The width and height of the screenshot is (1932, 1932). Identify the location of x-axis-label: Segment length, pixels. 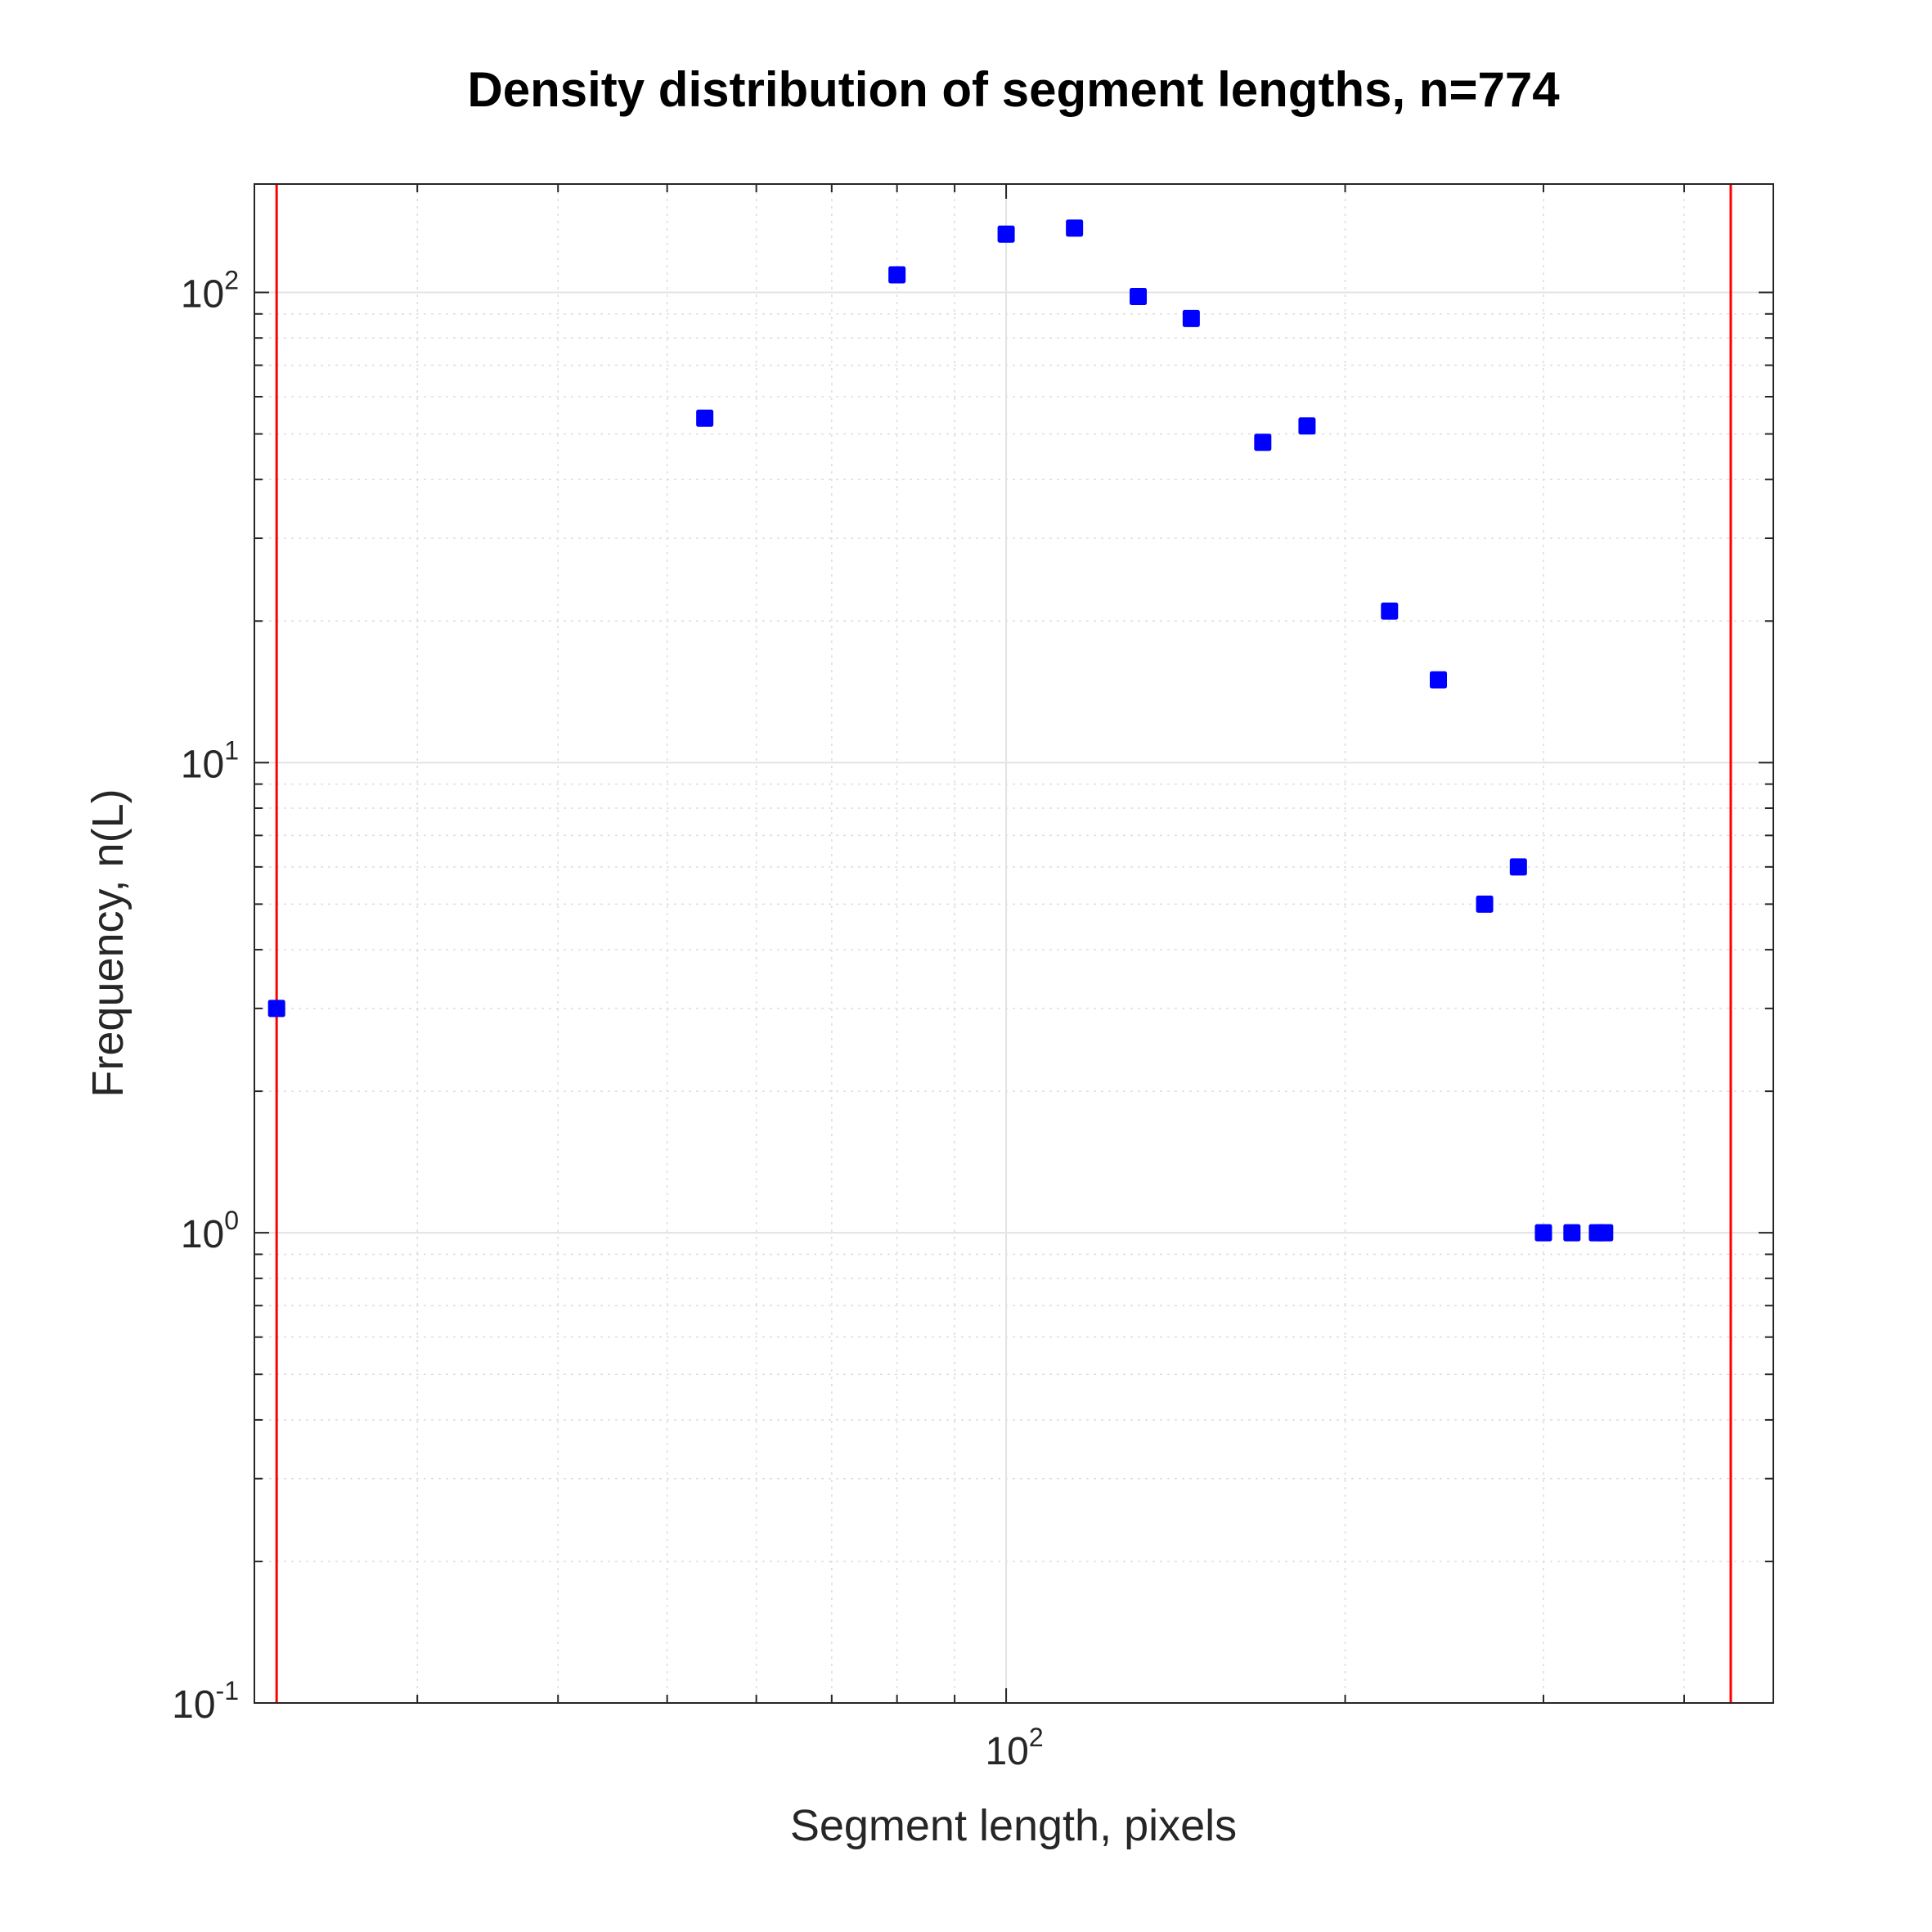
(1013, 1825).